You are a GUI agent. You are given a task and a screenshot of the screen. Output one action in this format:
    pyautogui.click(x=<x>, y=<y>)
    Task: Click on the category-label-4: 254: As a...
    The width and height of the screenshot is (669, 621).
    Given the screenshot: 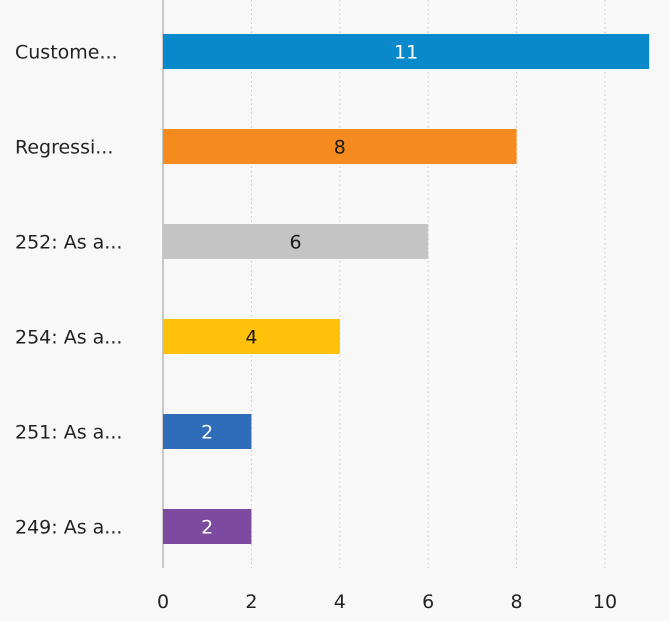 What is the action you would take?
    pyautogui.click(x=68, y=338)
    